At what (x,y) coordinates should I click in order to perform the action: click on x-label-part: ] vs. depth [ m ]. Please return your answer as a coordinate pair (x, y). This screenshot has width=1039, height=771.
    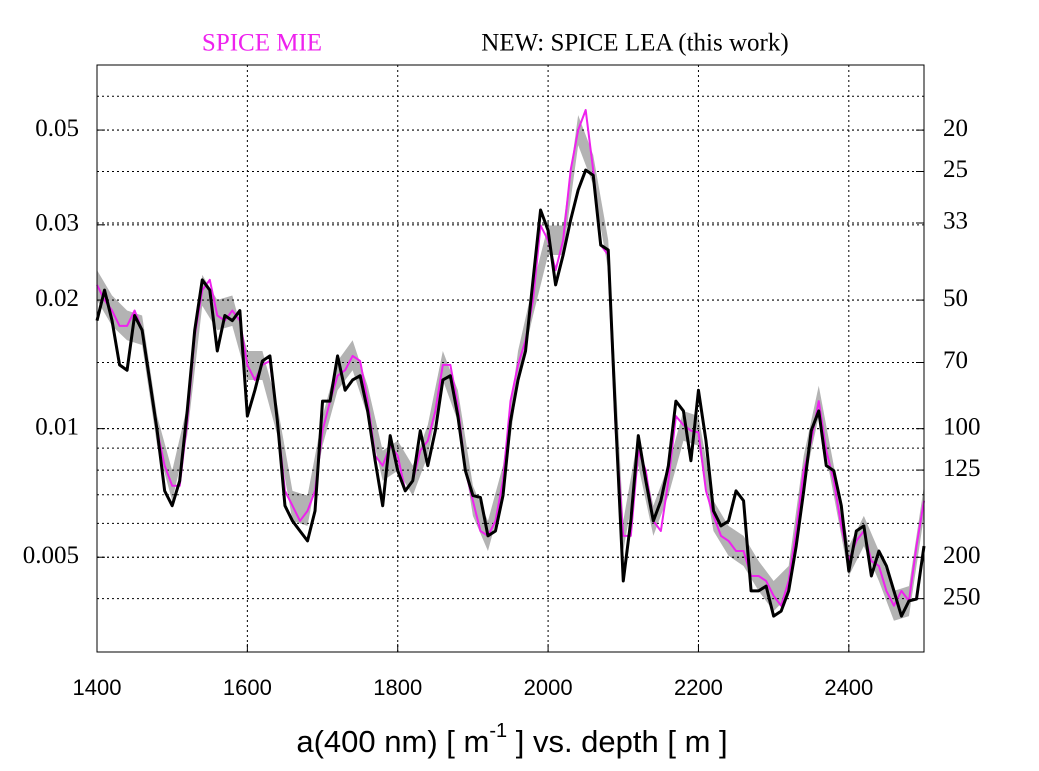
    Looking at the image, I should click on (617, 741).